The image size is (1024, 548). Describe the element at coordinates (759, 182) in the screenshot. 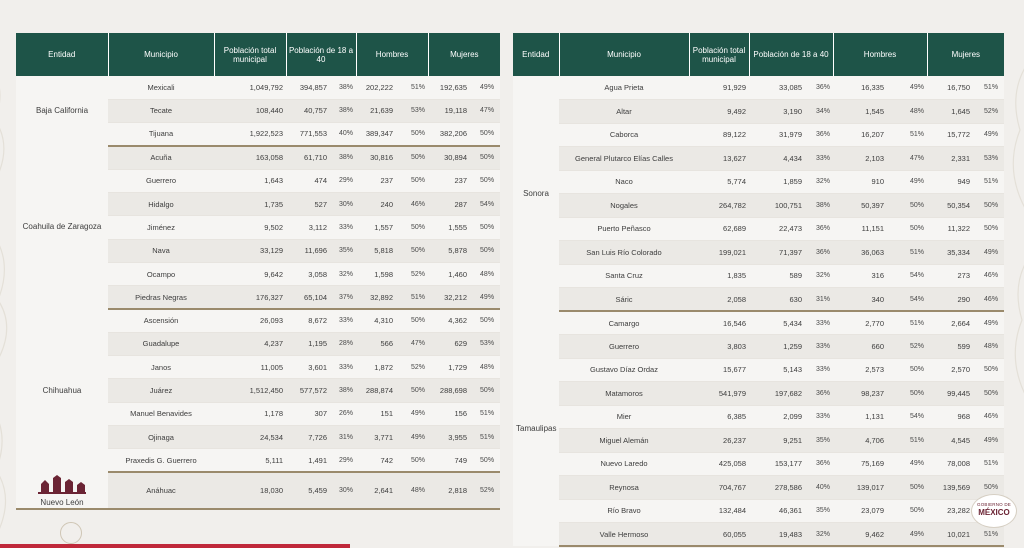

I see `table-row: Naco 5,774 1,859 32% 910 49% 949 51%` at that location.